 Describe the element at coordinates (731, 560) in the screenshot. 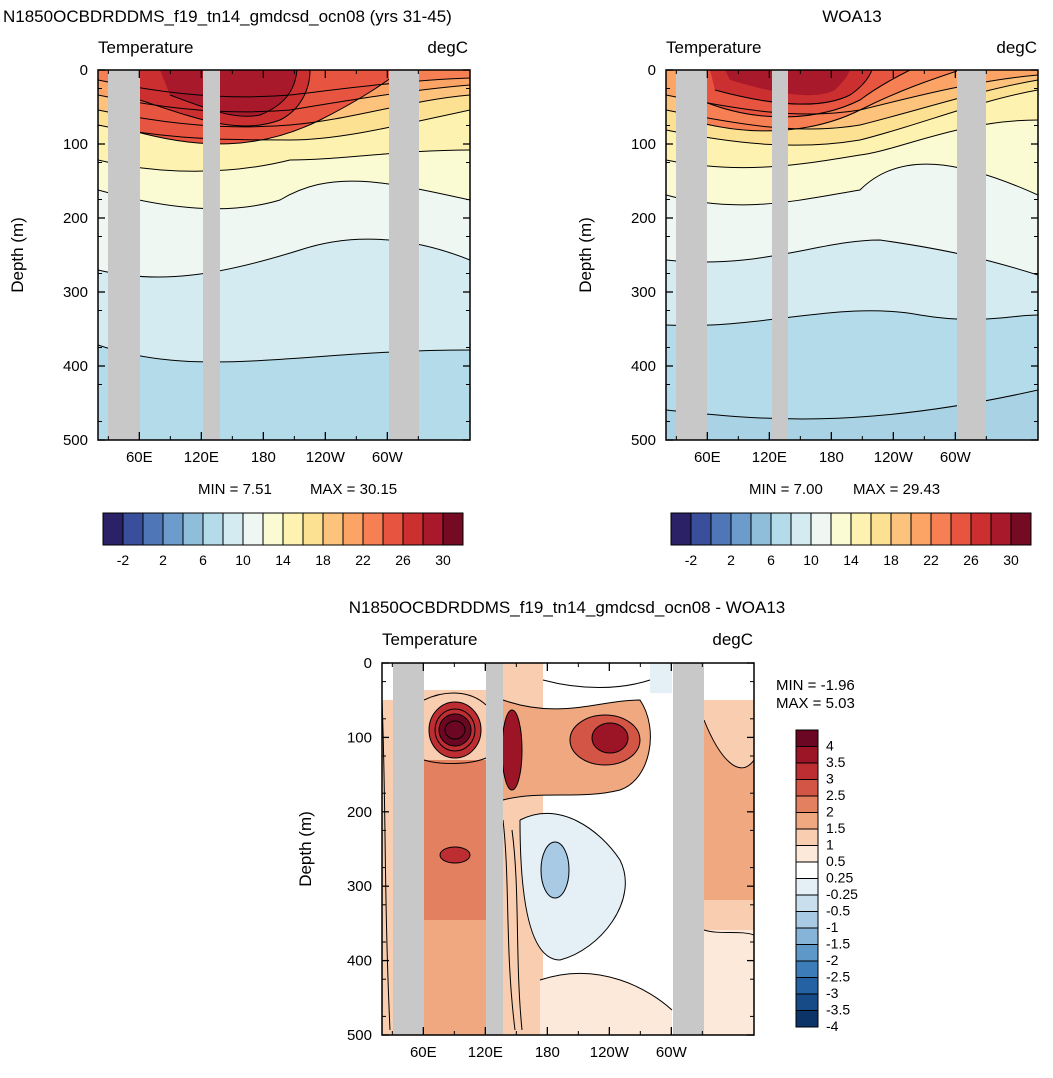

I see `colorbar-label: 2` at that location.